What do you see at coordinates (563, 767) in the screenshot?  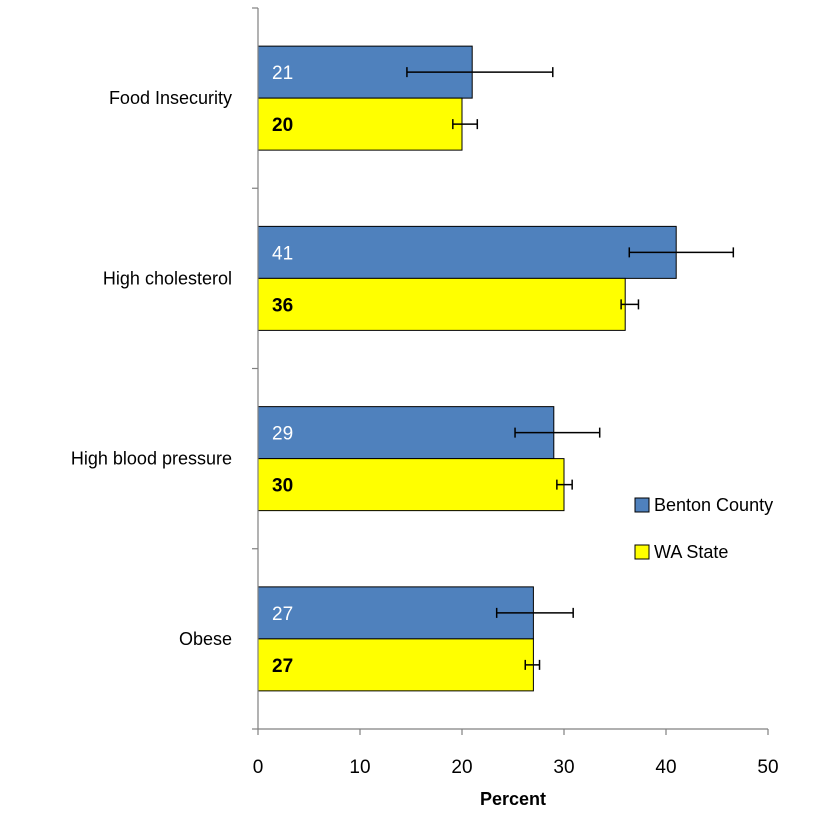 I see `x-tick-label: 30` at bounding box center [563, 767].